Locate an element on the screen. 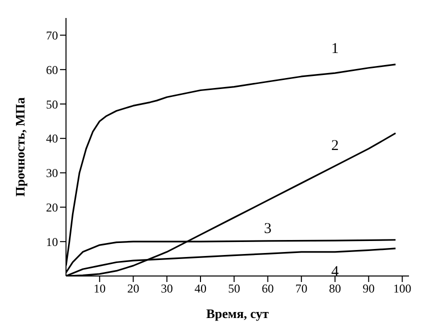  y-tick-label: 10 is located at coordinates (52, 241).